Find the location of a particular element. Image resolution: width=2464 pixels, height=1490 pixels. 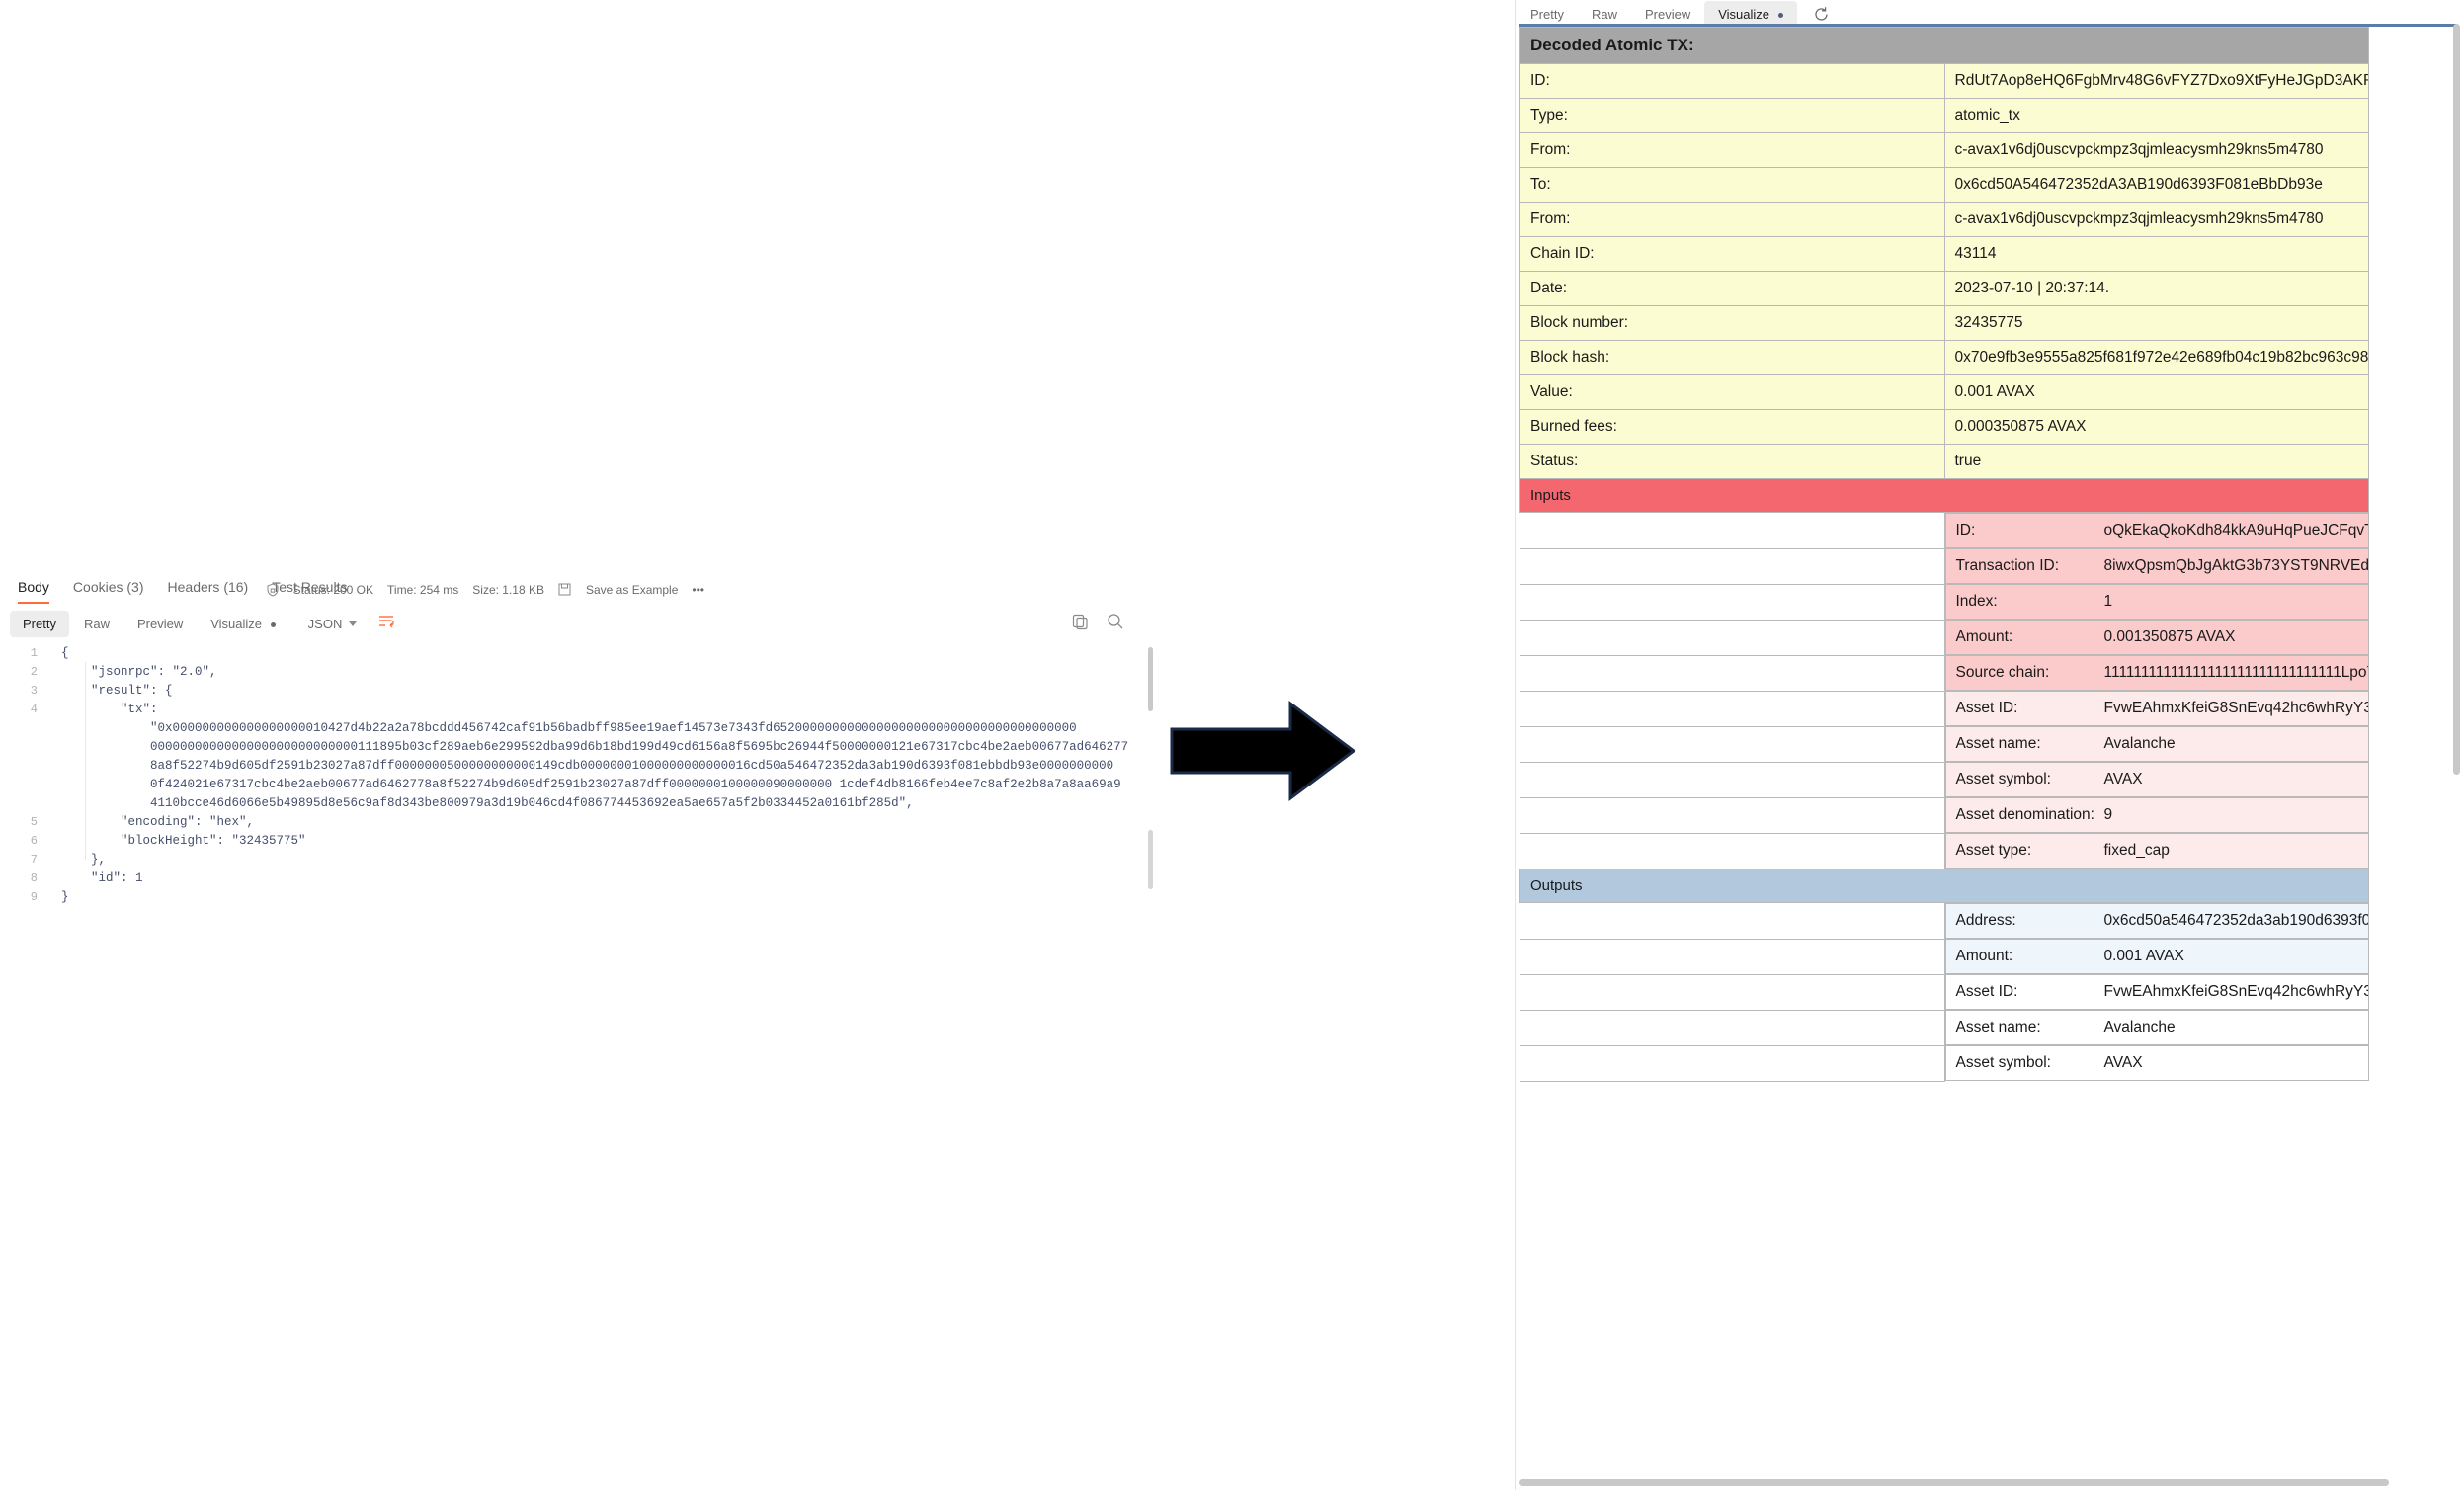

visualize-dot-icon is located at coordinates (273, 625).